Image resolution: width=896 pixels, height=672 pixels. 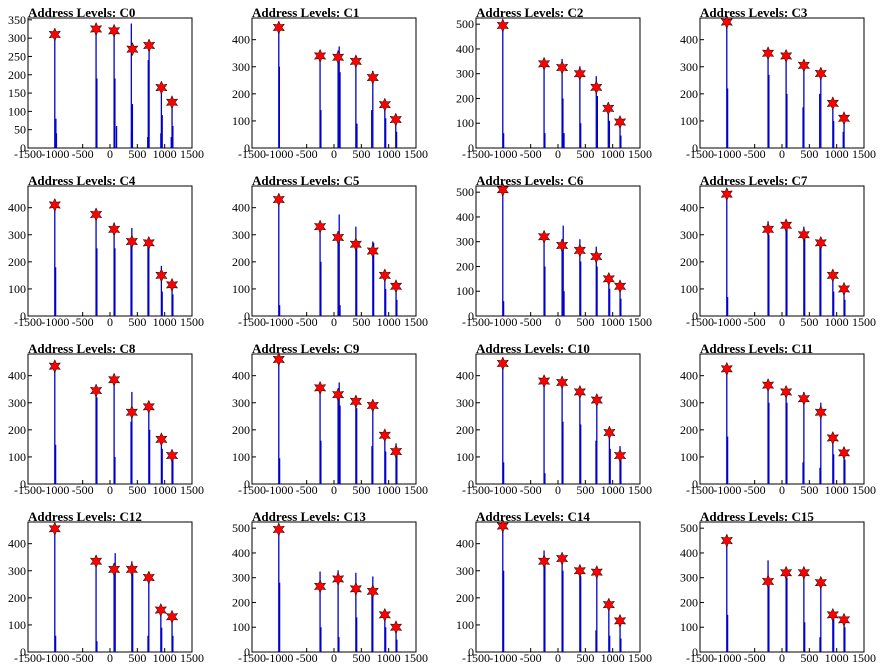 What do you see at coordinates (533, 516) in the screenshot?
I see `chart-title: Address Levels: C14` at bounding box center [533, 516].